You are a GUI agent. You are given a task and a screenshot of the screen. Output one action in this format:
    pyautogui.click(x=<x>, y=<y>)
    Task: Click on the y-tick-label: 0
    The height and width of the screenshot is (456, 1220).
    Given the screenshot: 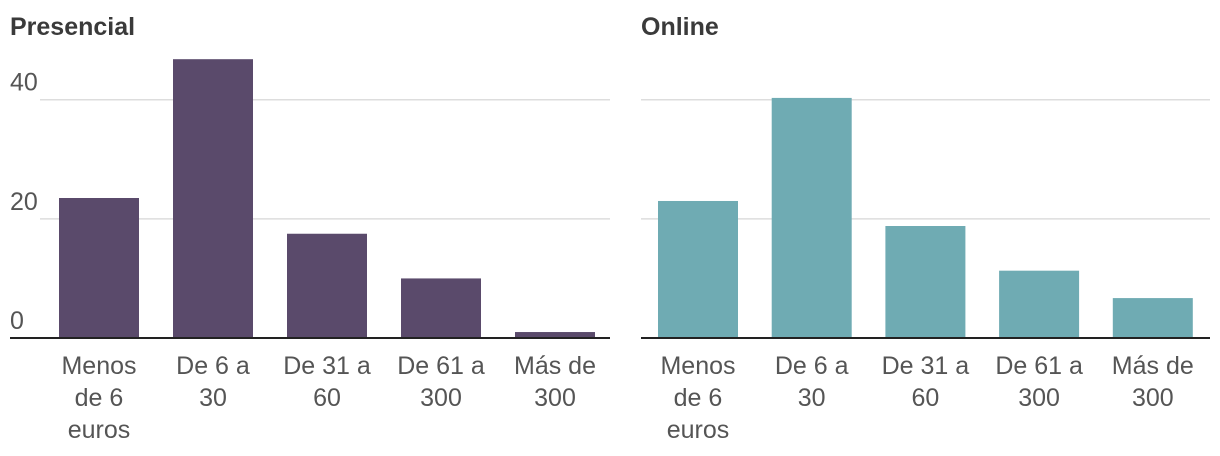 What is the action you would take?
    pyautogui.click(x=17, y=321)
    